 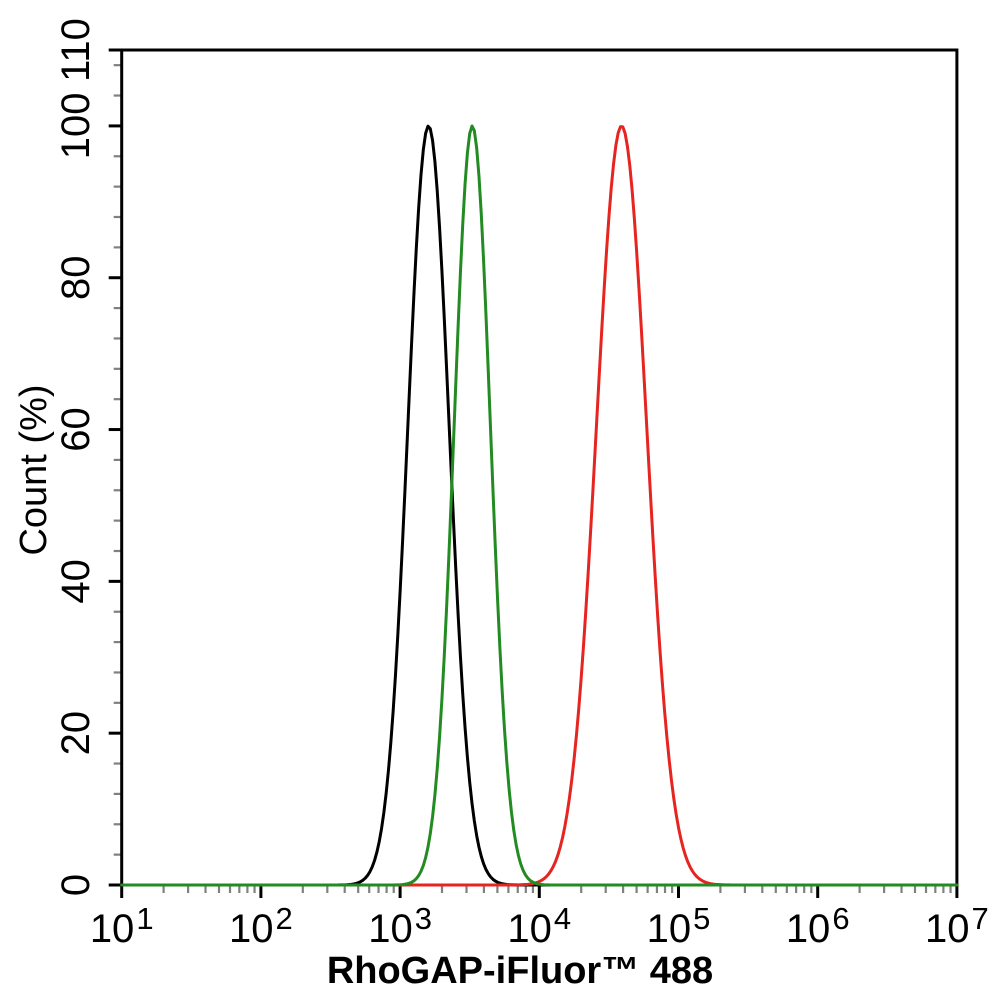 I want to click on y-axis-tick-label: 20, so click(x=76, y=733).